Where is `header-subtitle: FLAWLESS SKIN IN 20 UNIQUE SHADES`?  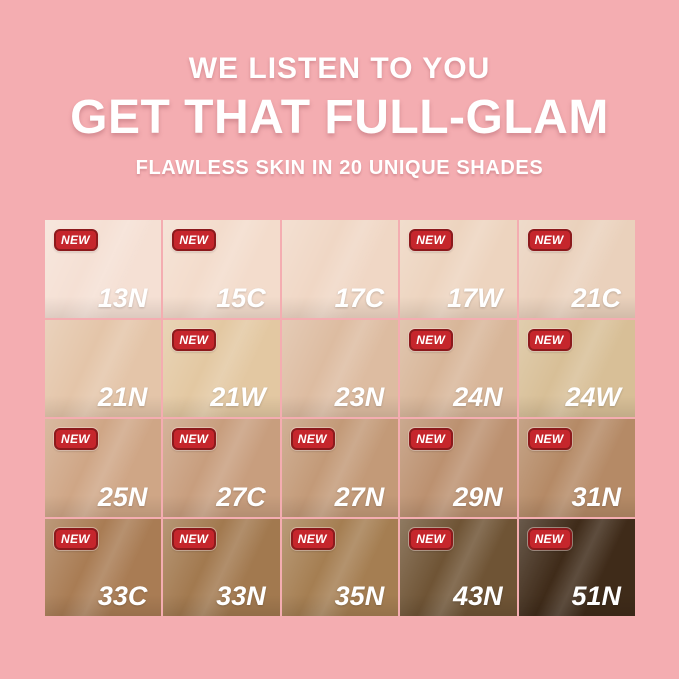
header-subtitle: FLAWLESS SKIN IN 20 UNIQUE SHADES is located at coordinates (339, 168).